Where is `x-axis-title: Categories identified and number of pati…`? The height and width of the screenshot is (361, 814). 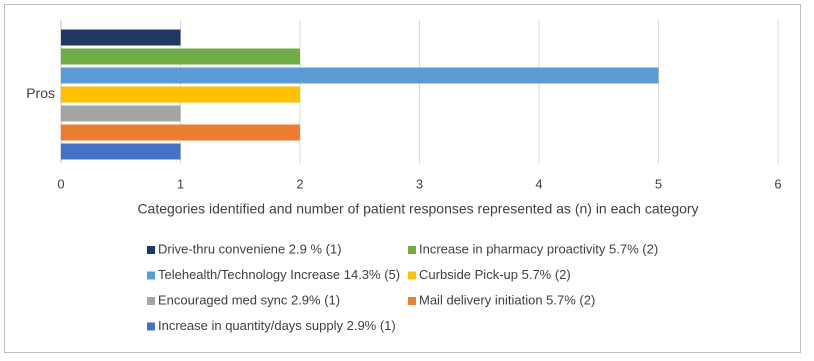
x-axis-title: Categories identified and number of pati… is located at coordinates (417, 209).